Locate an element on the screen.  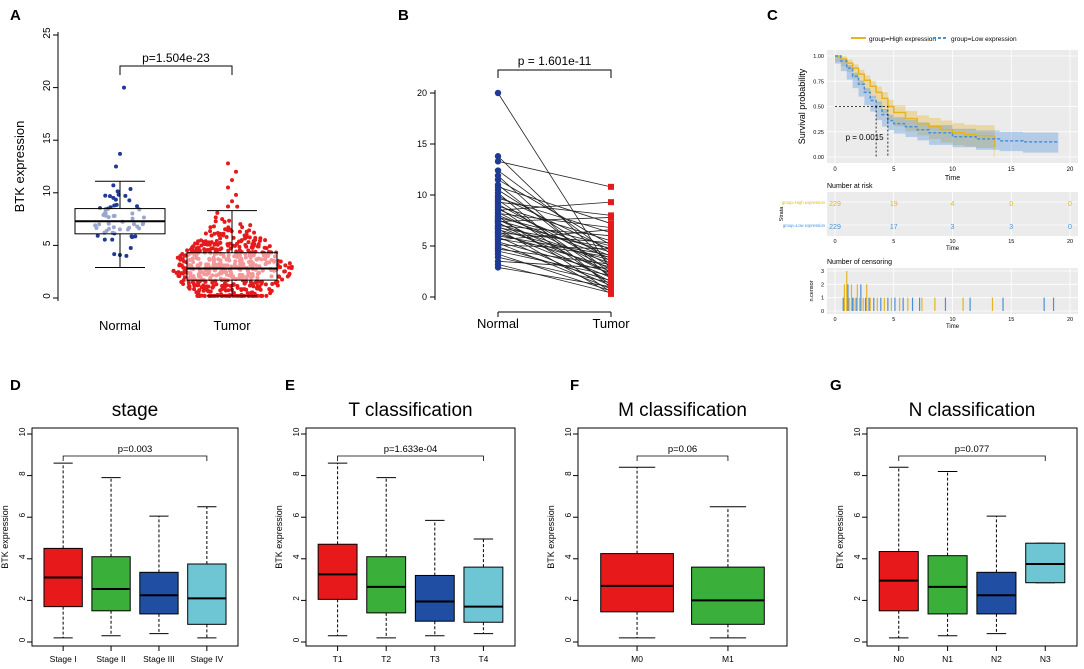
y-tick-label: 0.75 is located at coordinates (818, 82).